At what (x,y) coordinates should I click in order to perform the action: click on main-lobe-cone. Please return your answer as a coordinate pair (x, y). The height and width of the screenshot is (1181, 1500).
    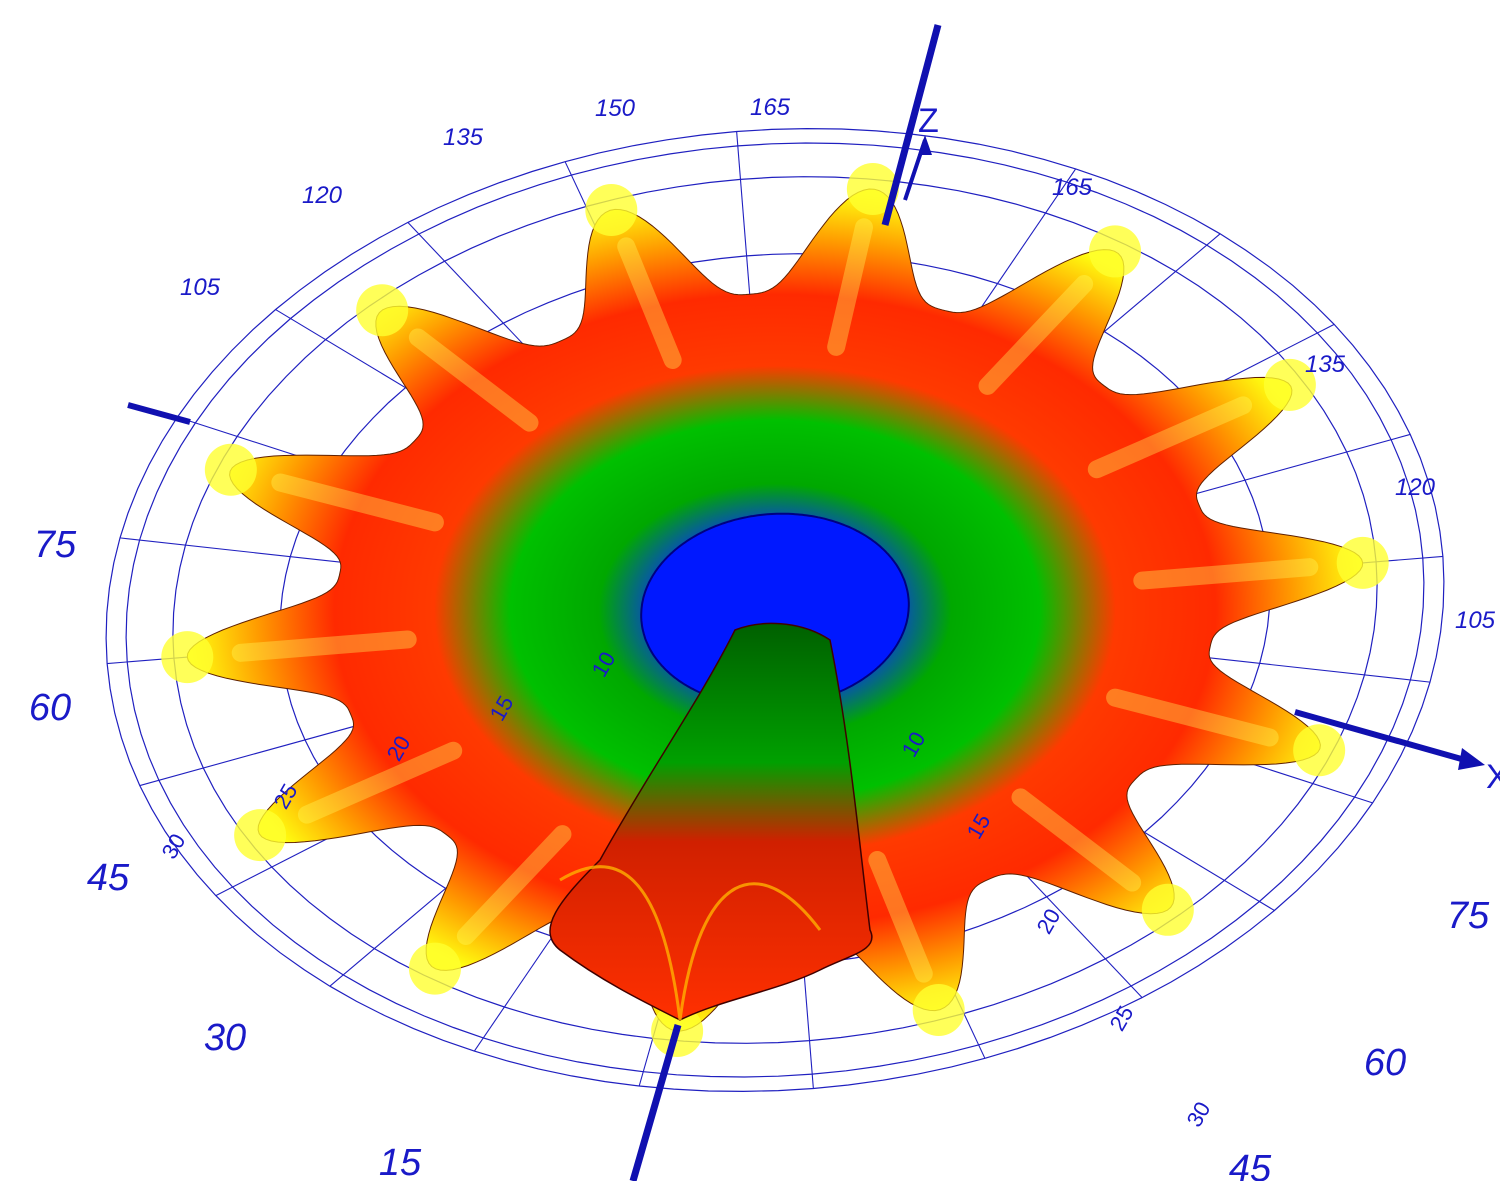
    Looking at the image, I should click on (711, 821).